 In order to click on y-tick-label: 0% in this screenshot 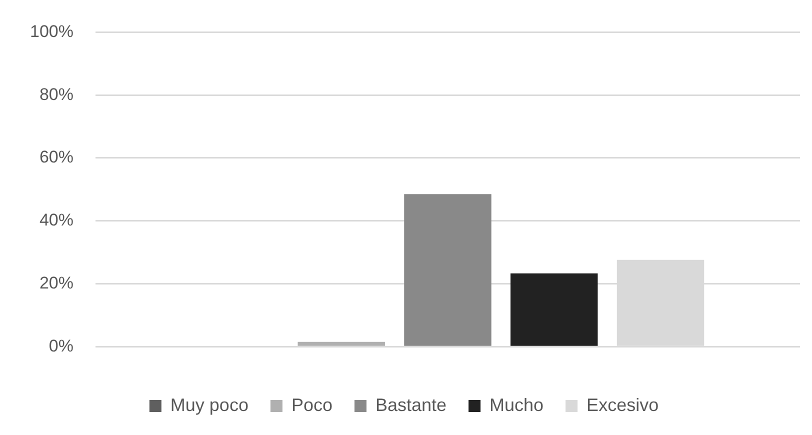, I will do `click(61, 346)`.